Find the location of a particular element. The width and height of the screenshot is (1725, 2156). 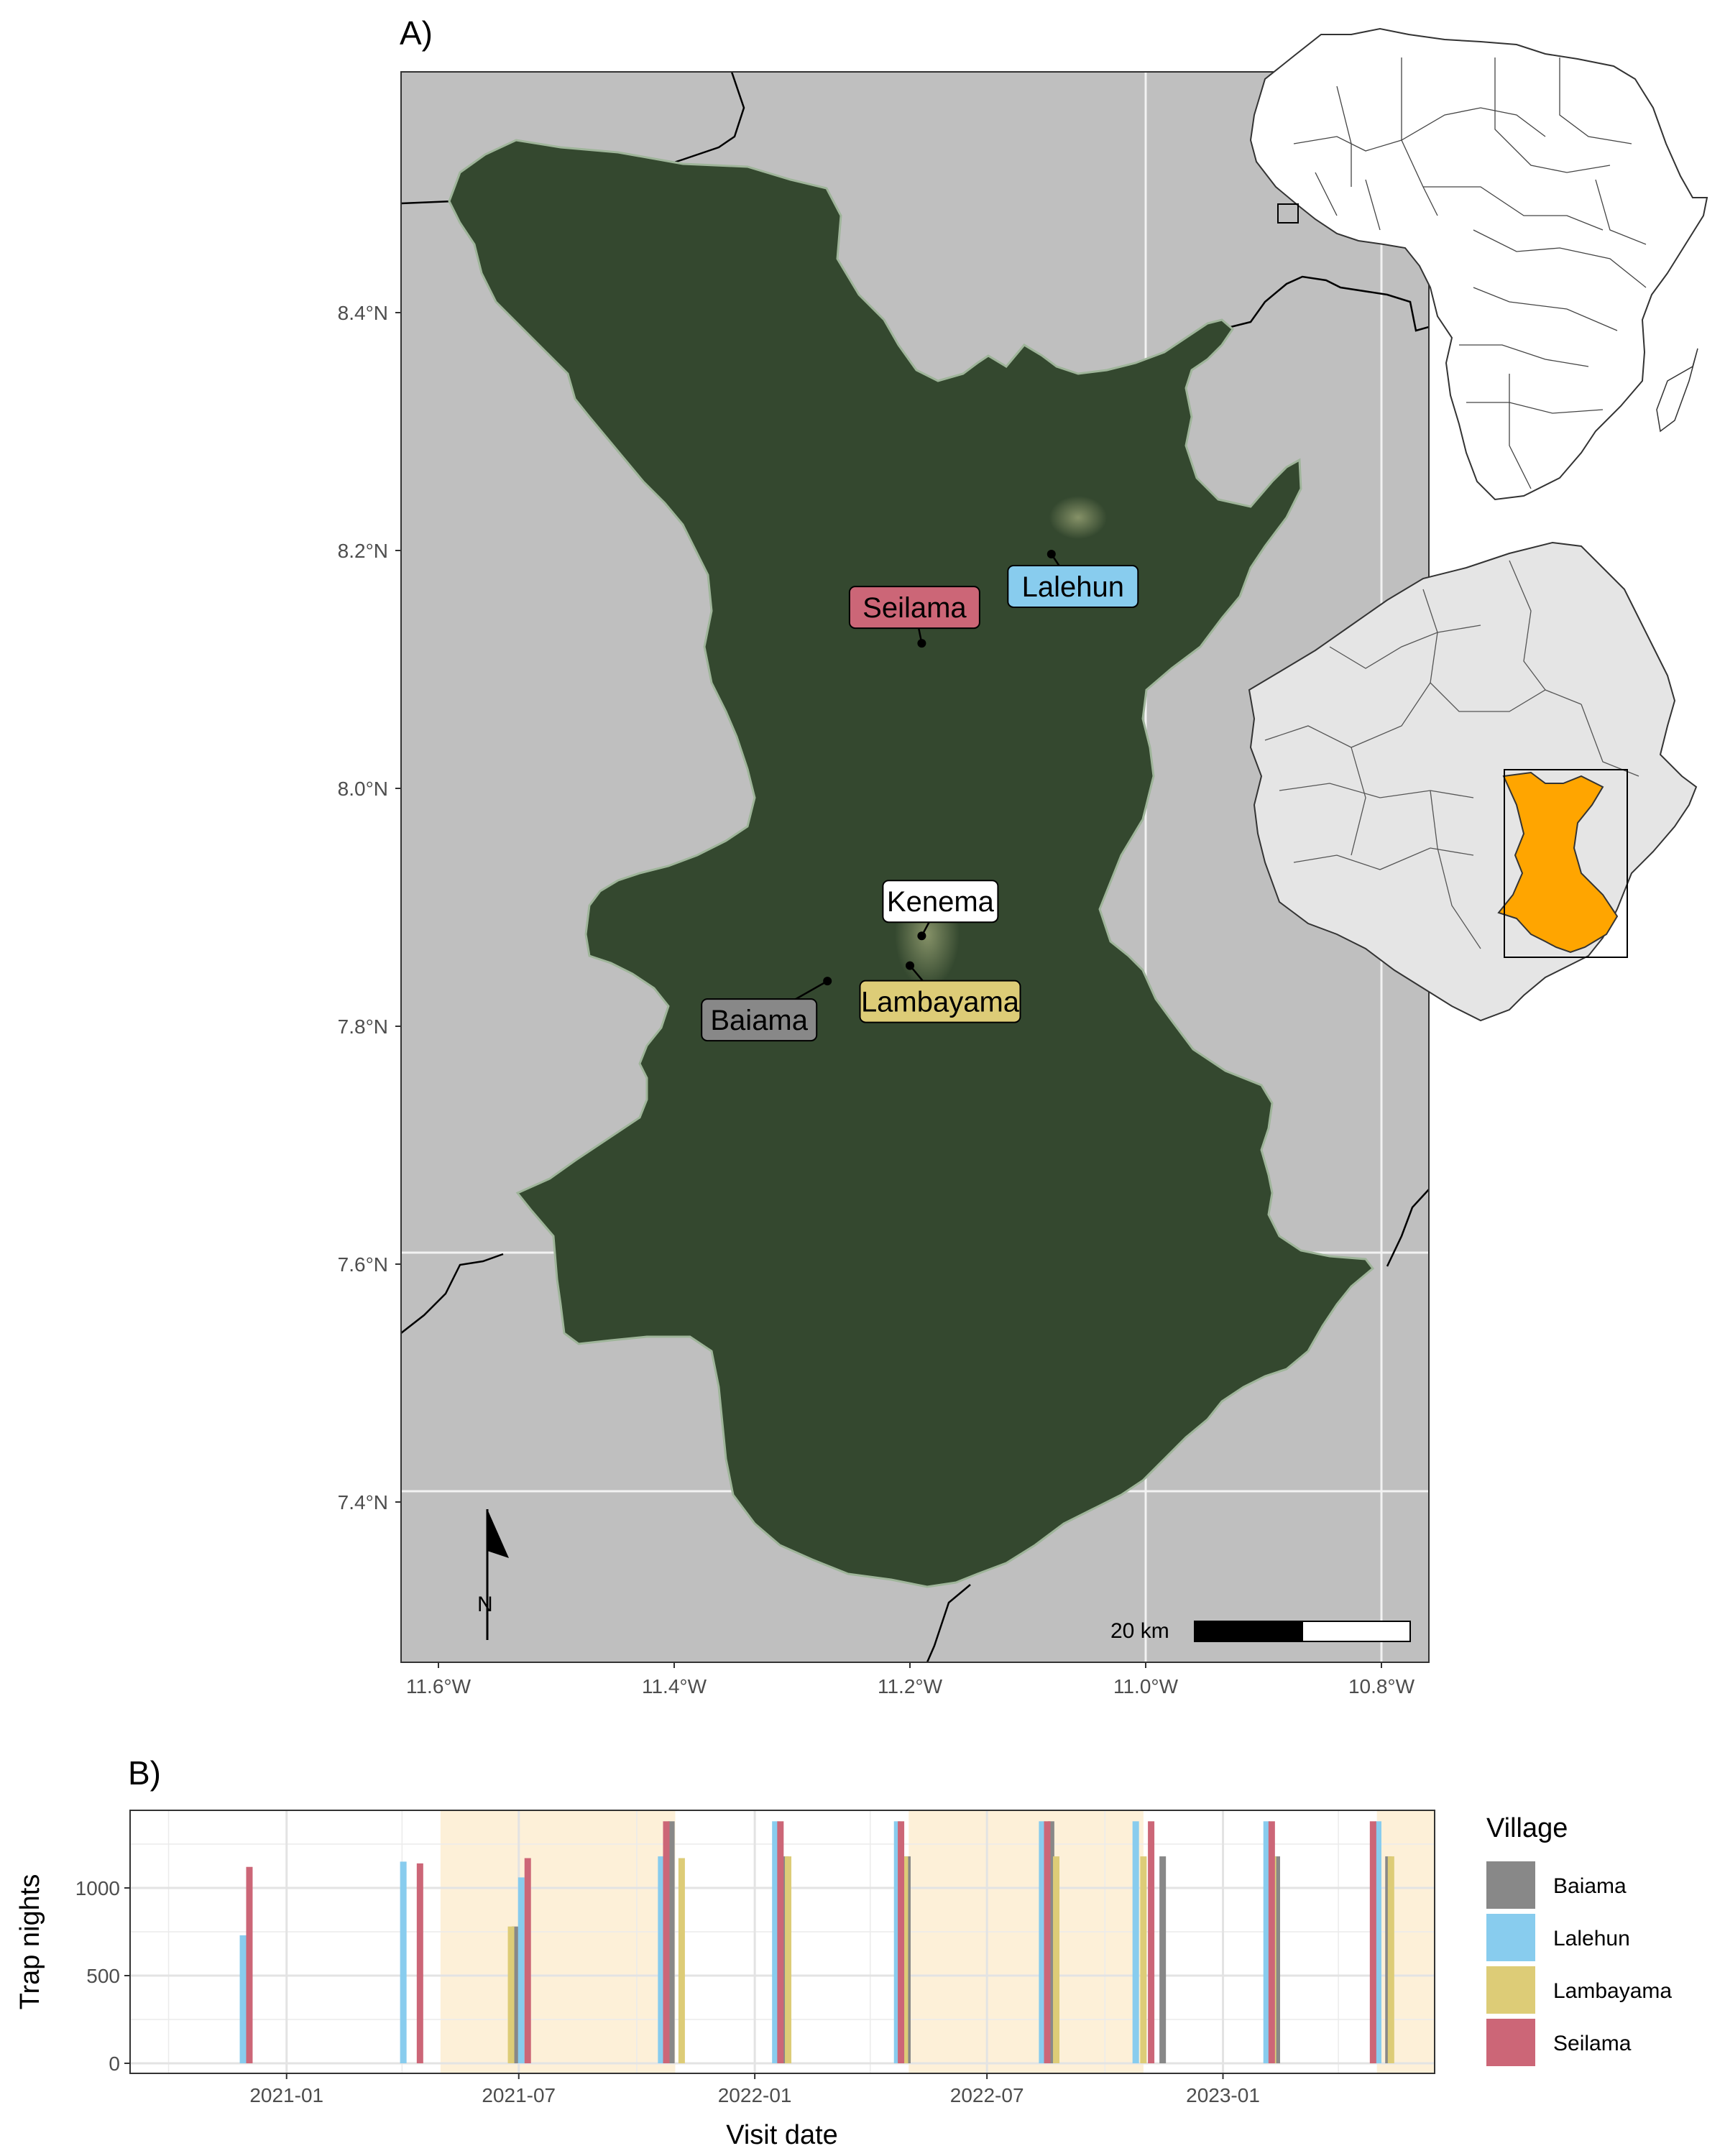

x-tick-label: 2023-01 is located at coordinates (1223, 2095).